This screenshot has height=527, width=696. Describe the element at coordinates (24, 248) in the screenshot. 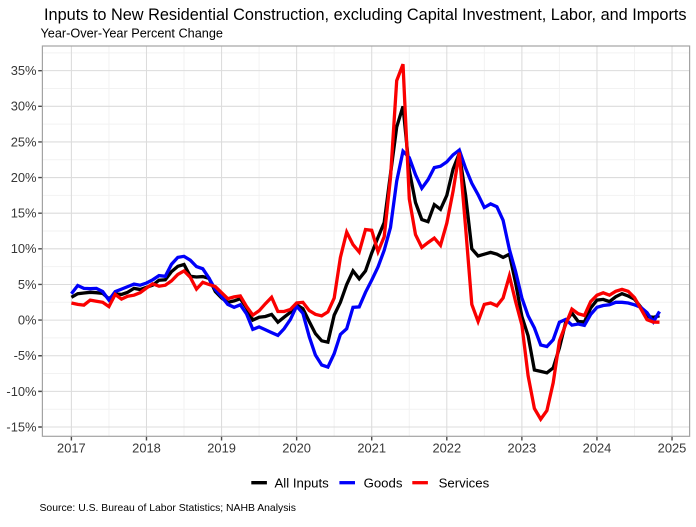

I see `svg-text: 10%` at that location.